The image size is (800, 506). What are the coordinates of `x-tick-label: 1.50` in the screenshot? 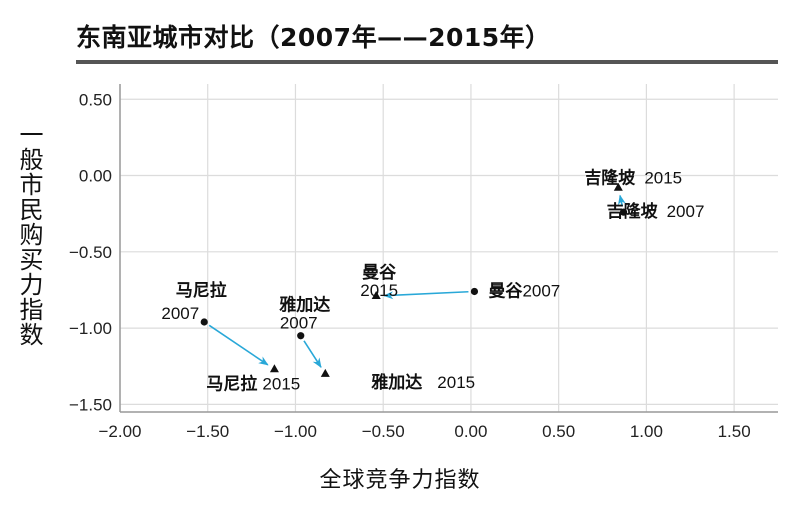 It's located at (734, 431).